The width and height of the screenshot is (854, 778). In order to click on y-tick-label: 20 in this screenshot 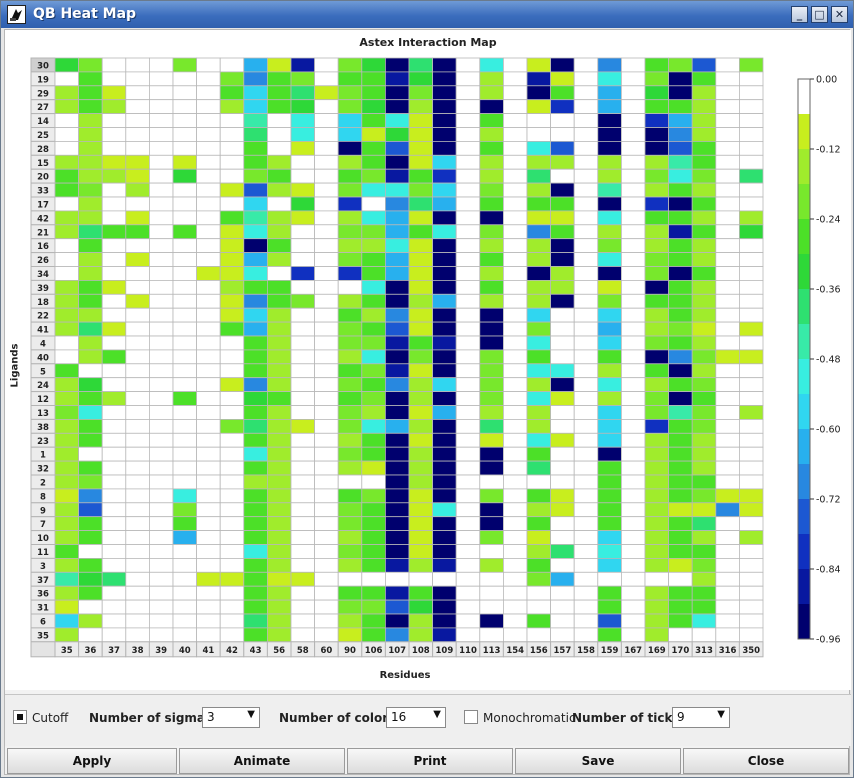, I will do `click(43, 178)`.